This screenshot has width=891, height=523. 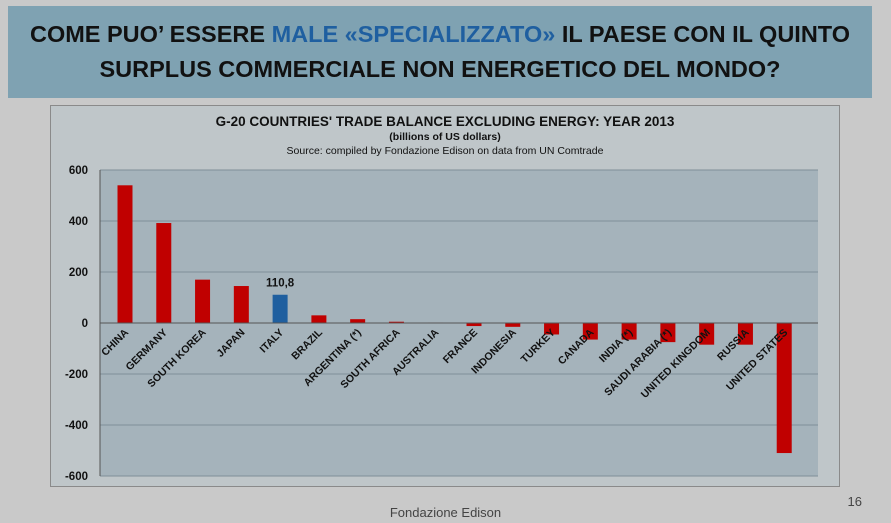 What do you see at coordinates (590, 331) in the screenshot?
I see `bar-canada` at bounding box center [590, 331].